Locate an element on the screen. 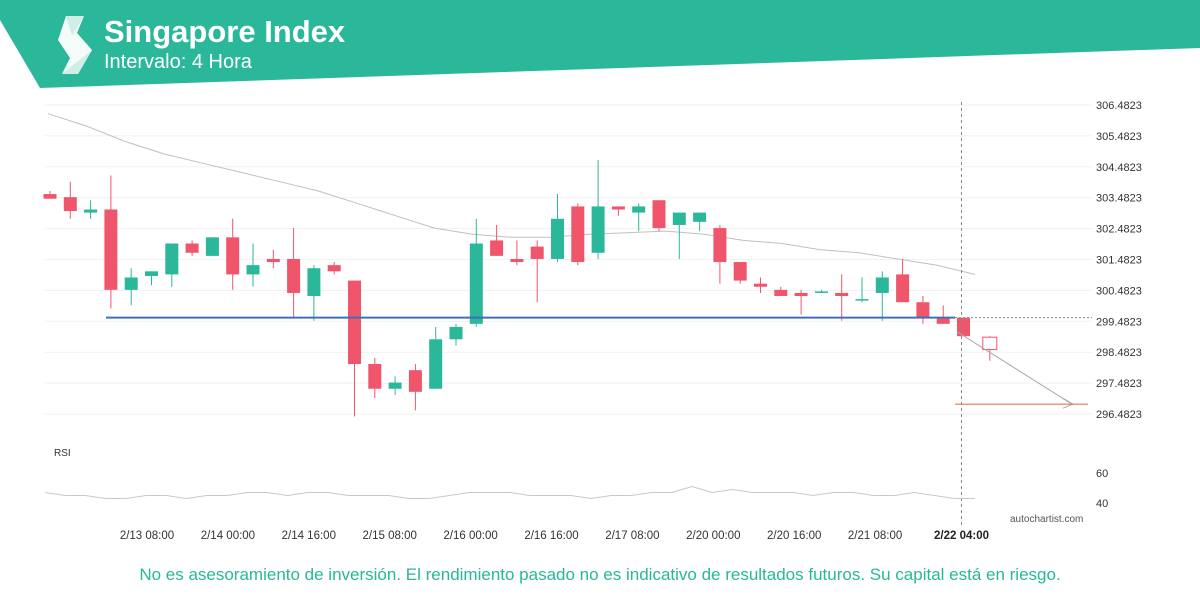 The width and height of the screenshot is (1200, 600). forecast-arrow is located at coordinates (1014, 368).